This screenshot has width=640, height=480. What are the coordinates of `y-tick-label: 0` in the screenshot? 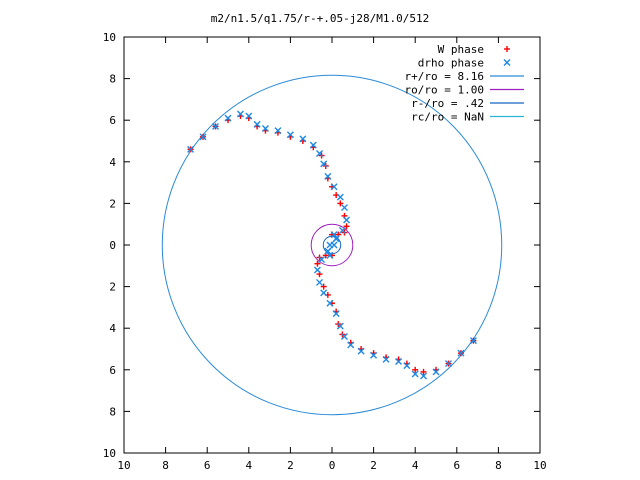 It's located at (112, 245).